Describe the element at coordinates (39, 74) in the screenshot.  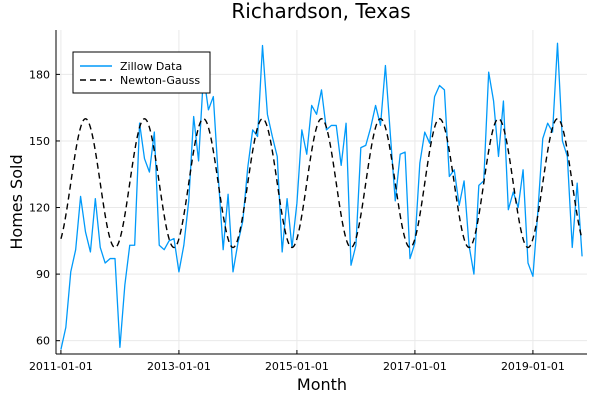
I see `y-tick-label: 180` at that location.